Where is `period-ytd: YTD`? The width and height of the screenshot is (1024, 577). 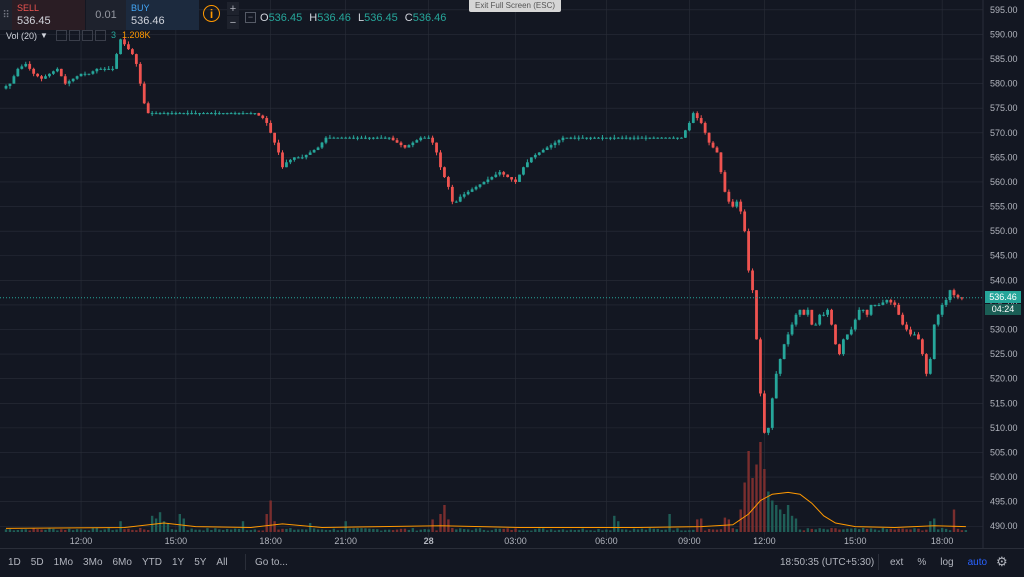 period-ytd: YTD is located at coordinates (151, 562).